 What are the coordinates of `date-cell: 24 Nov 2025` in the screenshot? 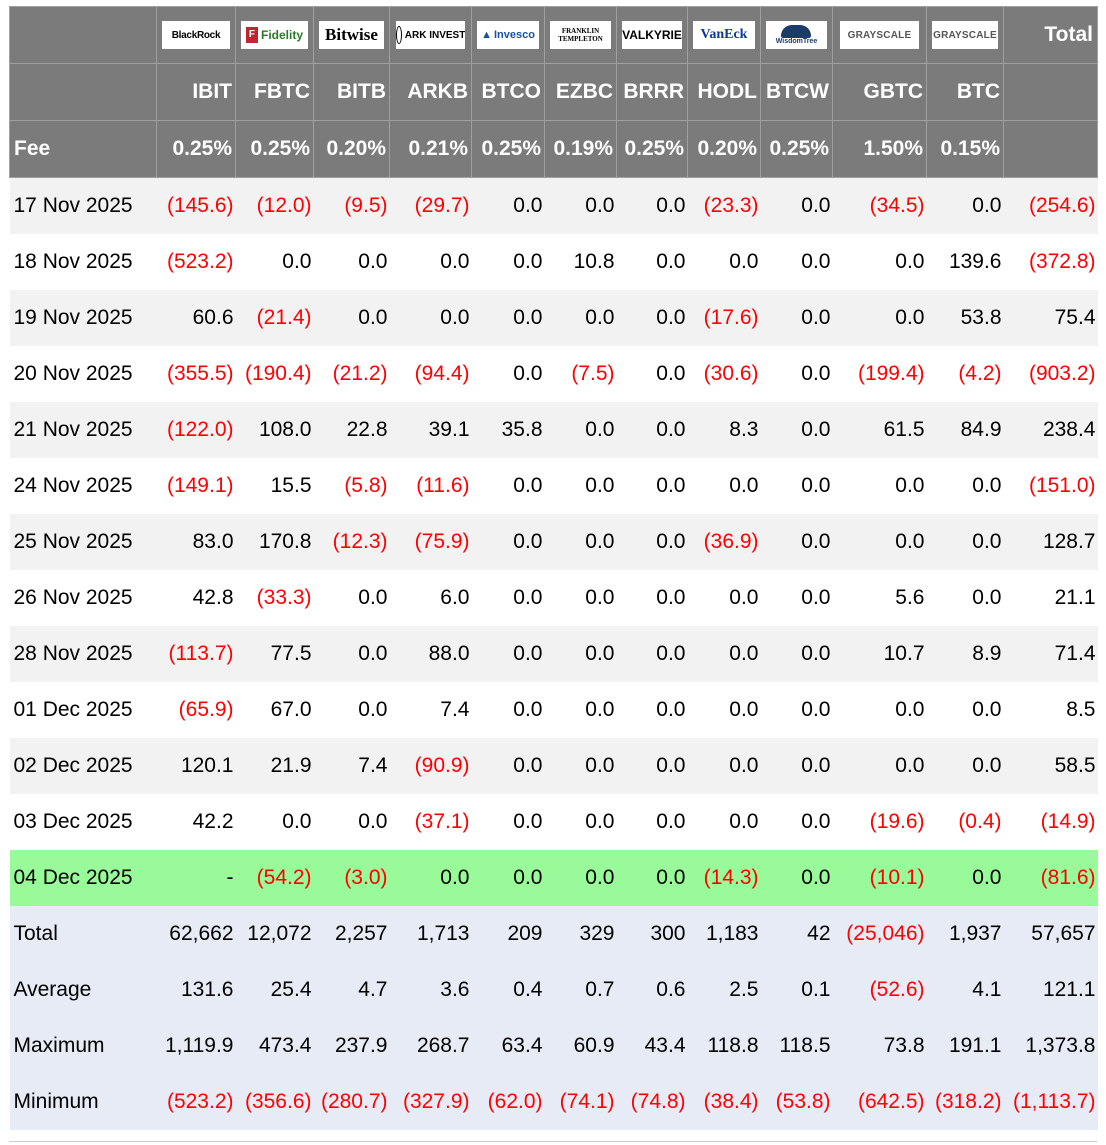 It's located at (83, 486).